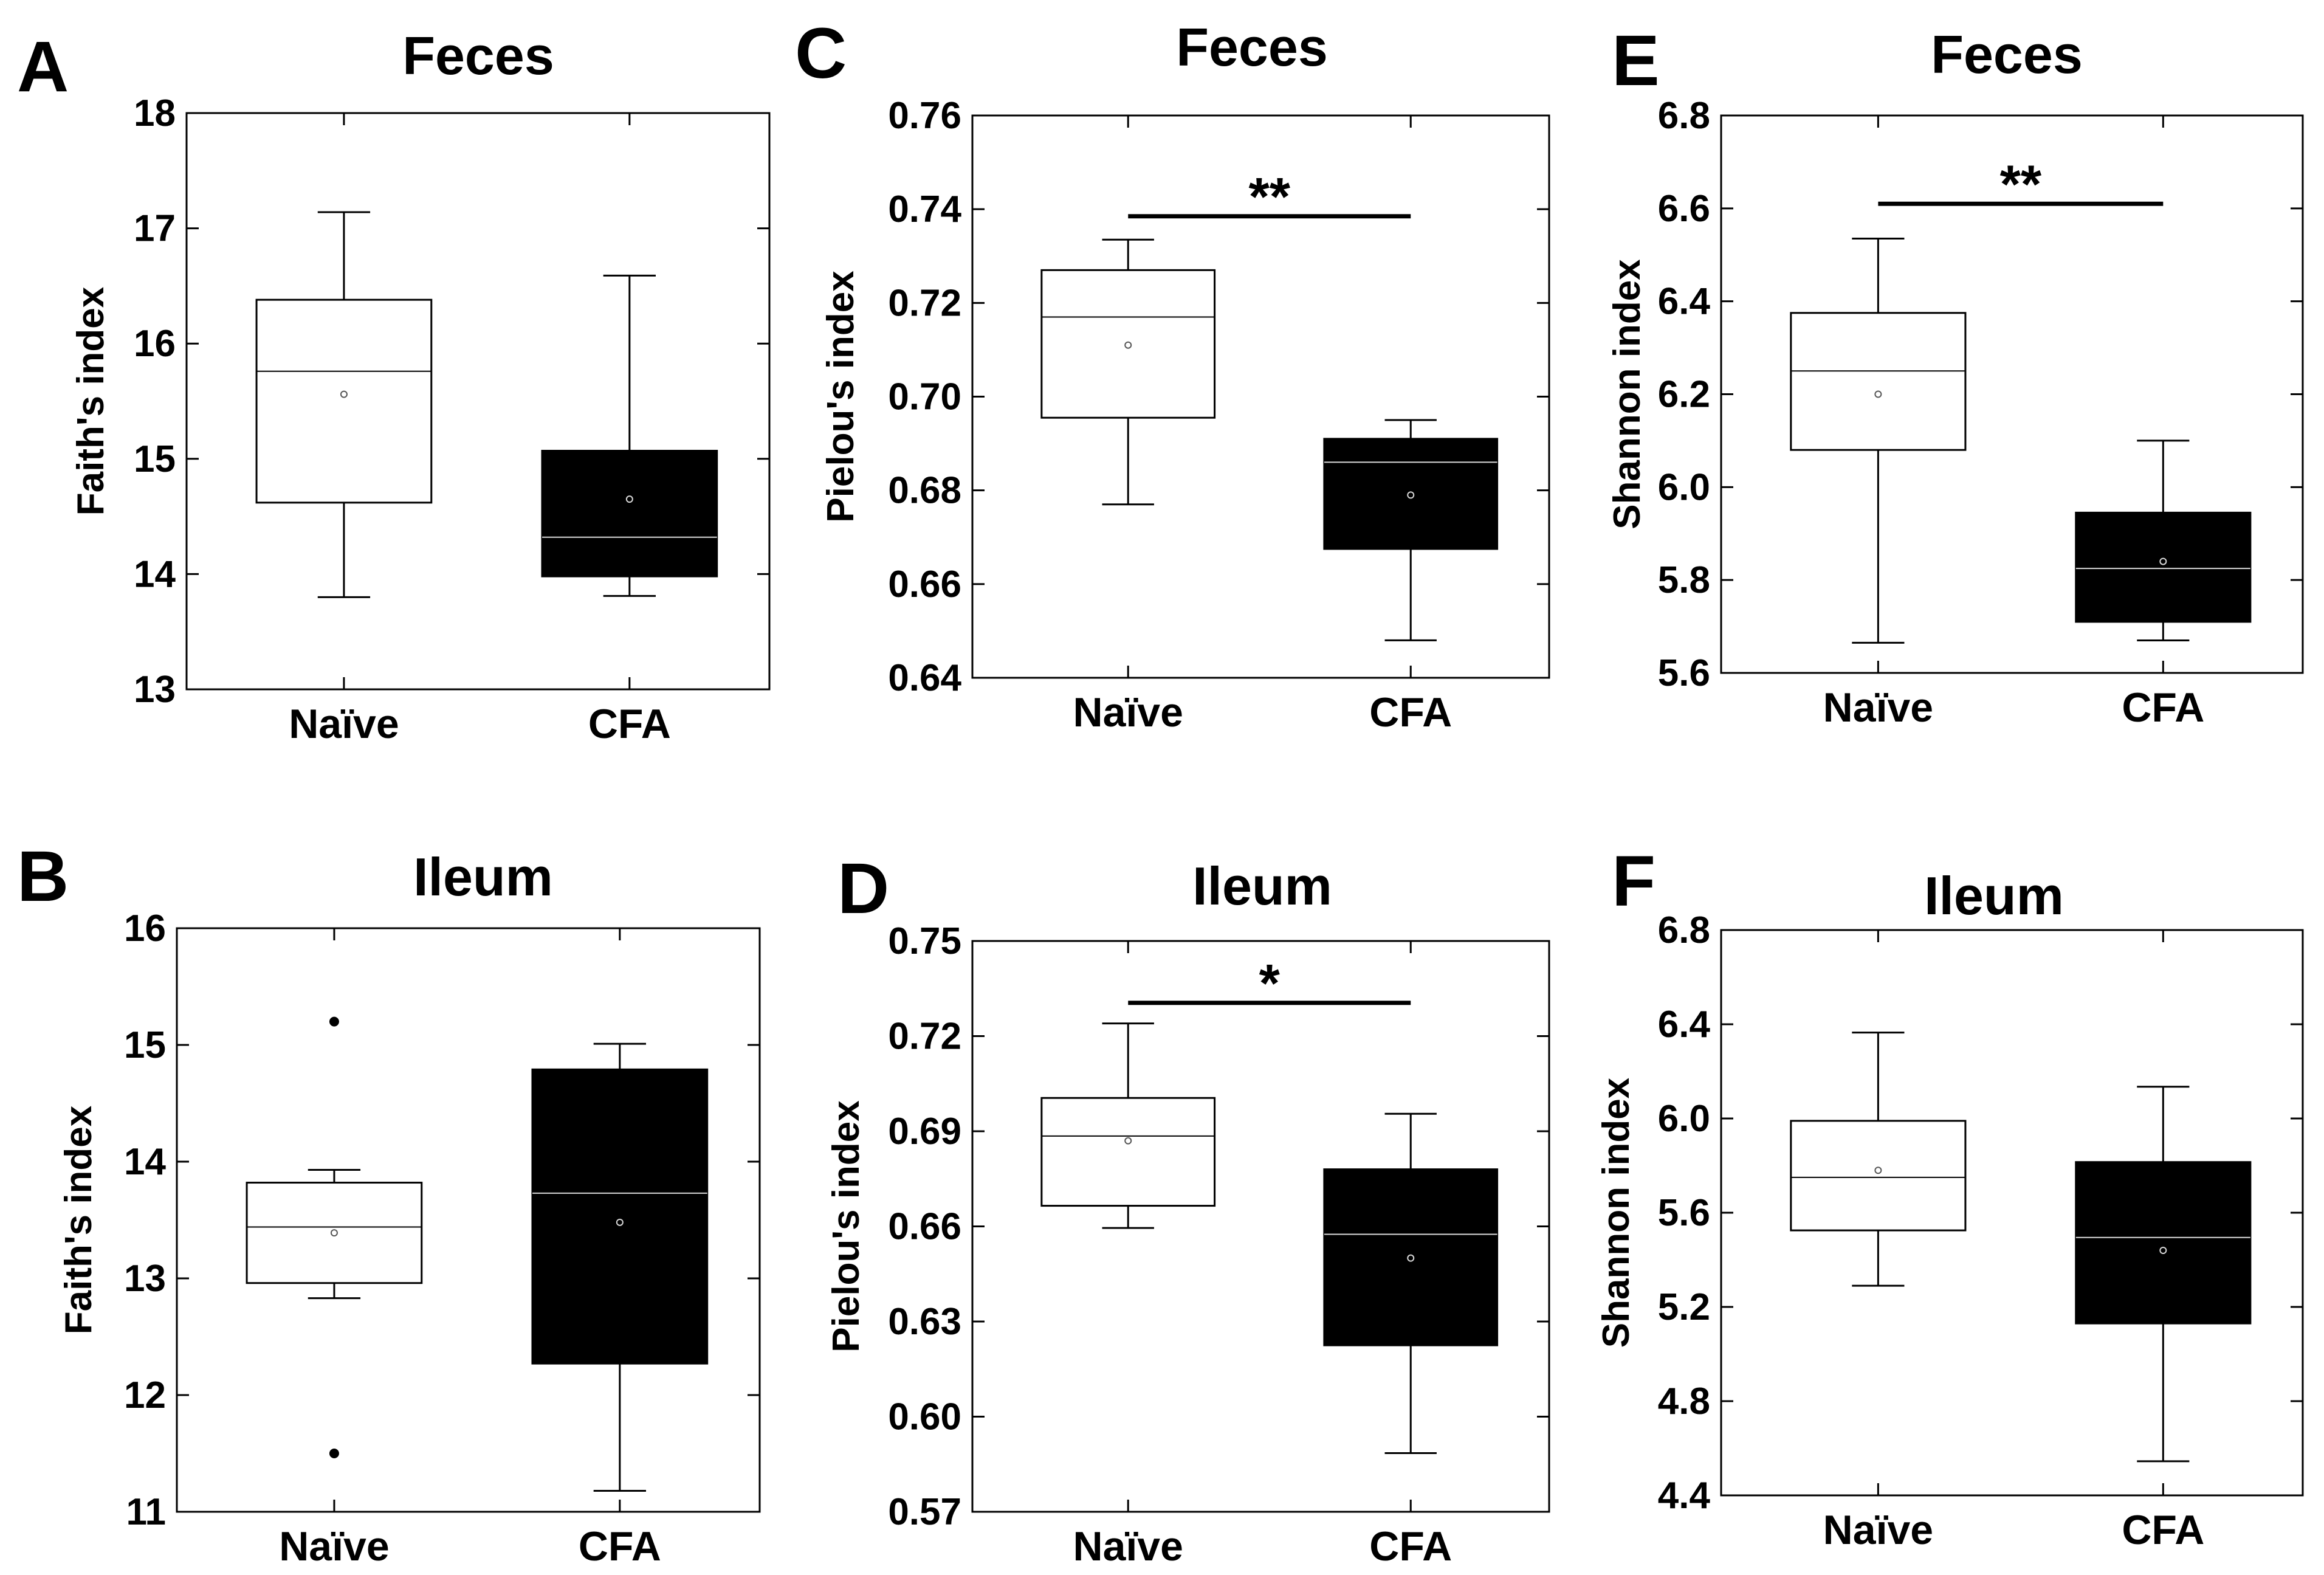 This screenshot has width=2324, height=1575. Describe the element at coordinates (924, 209) in the screenshot. I see `y-tick-label: 0.74` at that location.